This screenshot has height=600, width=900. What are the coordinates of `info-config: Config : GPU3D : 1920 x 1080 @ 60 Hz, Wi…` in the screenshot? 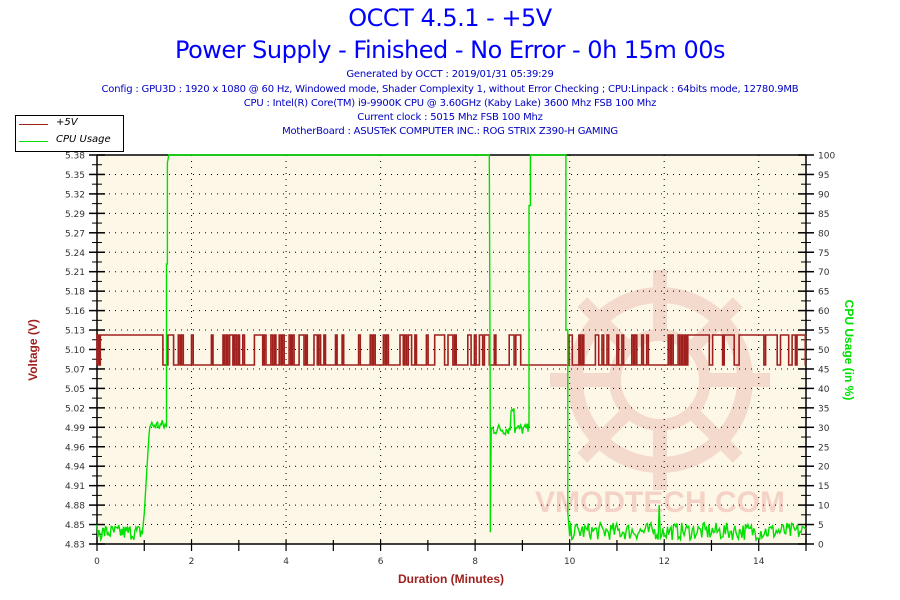 It's located at (450, 89).